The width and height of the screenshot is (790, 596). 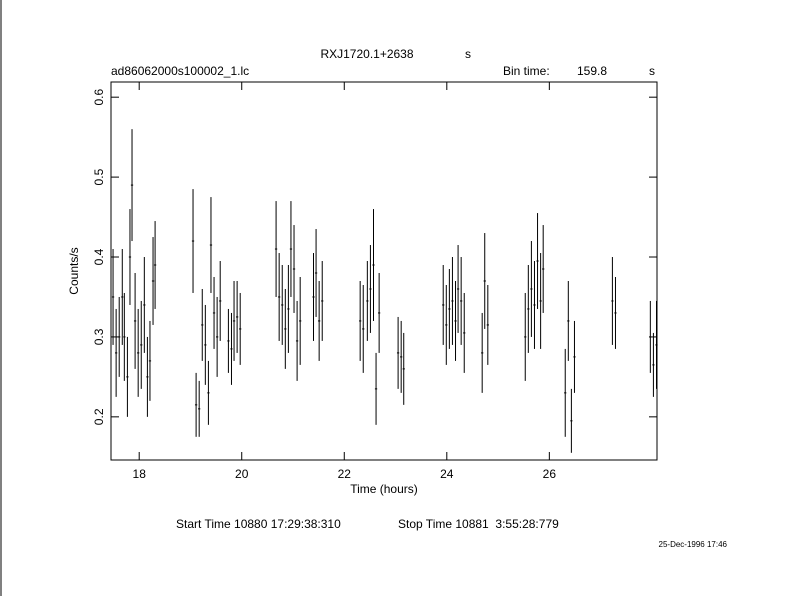 I want to click on chart-title: RXJ1720.1+2638, so click(x=366, y=54).